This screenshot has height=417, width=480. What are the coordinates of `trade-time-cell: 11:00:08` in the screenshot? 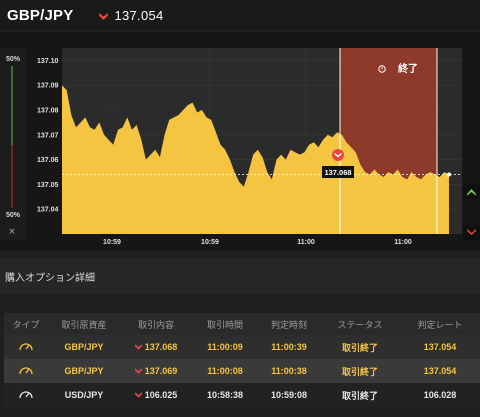 It's located at (225, 371).